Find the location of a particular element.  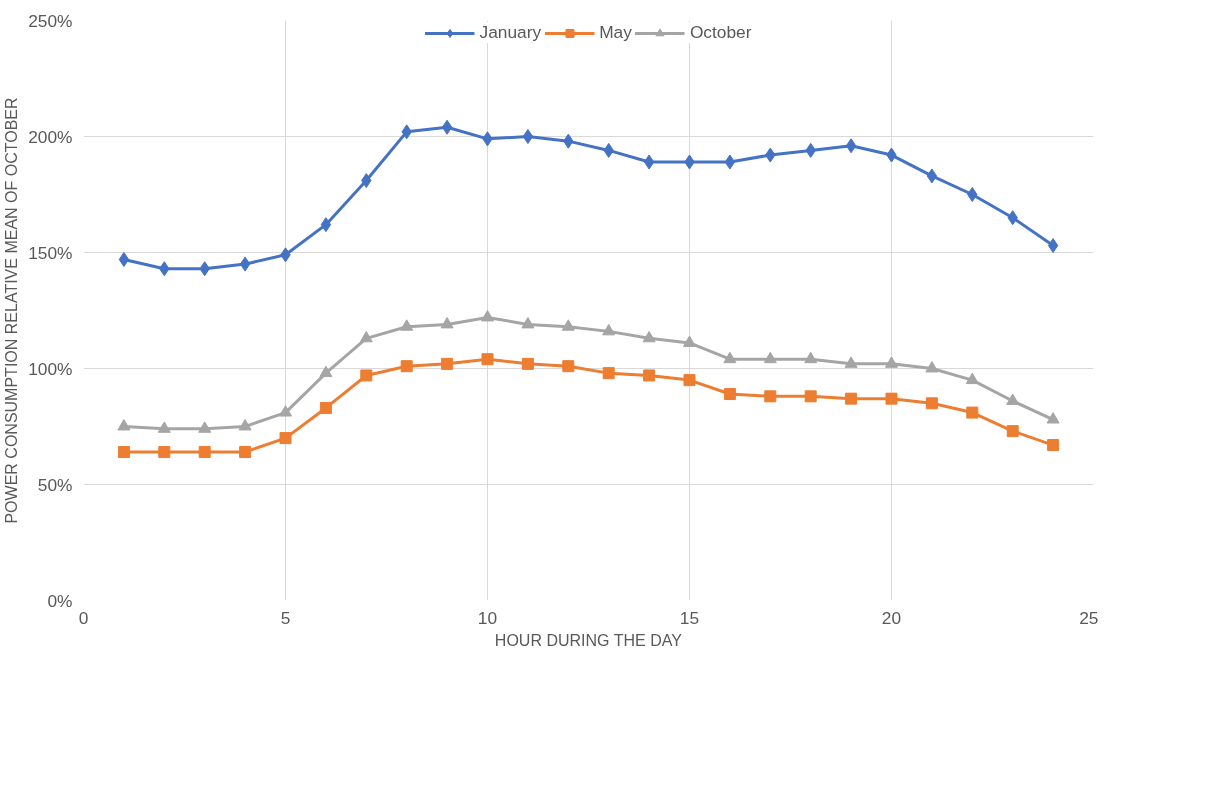

y-tick-label: 0% is located at coordinates (60, 600).